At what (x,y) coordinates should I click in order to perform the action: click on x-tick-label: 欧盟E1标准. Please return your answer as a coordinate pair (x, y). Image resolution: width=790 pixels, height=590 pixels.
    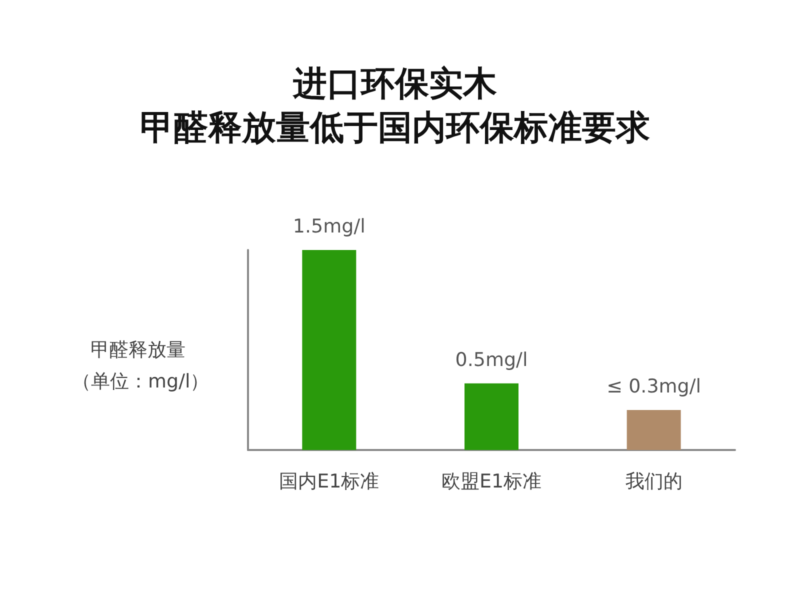
    Looking at the image, I should click on (491, 481).